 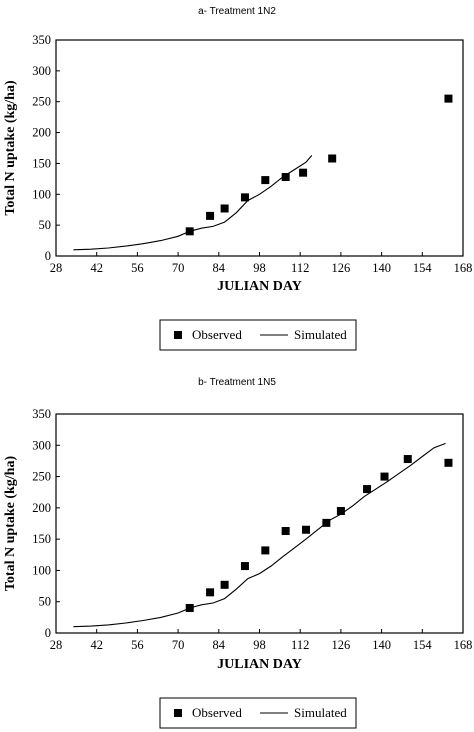 What do you see at coordinates (237, 11) in the screenshot?
I see `chart-title: a- Treatment 1N2` at bounding box center [237, 11].